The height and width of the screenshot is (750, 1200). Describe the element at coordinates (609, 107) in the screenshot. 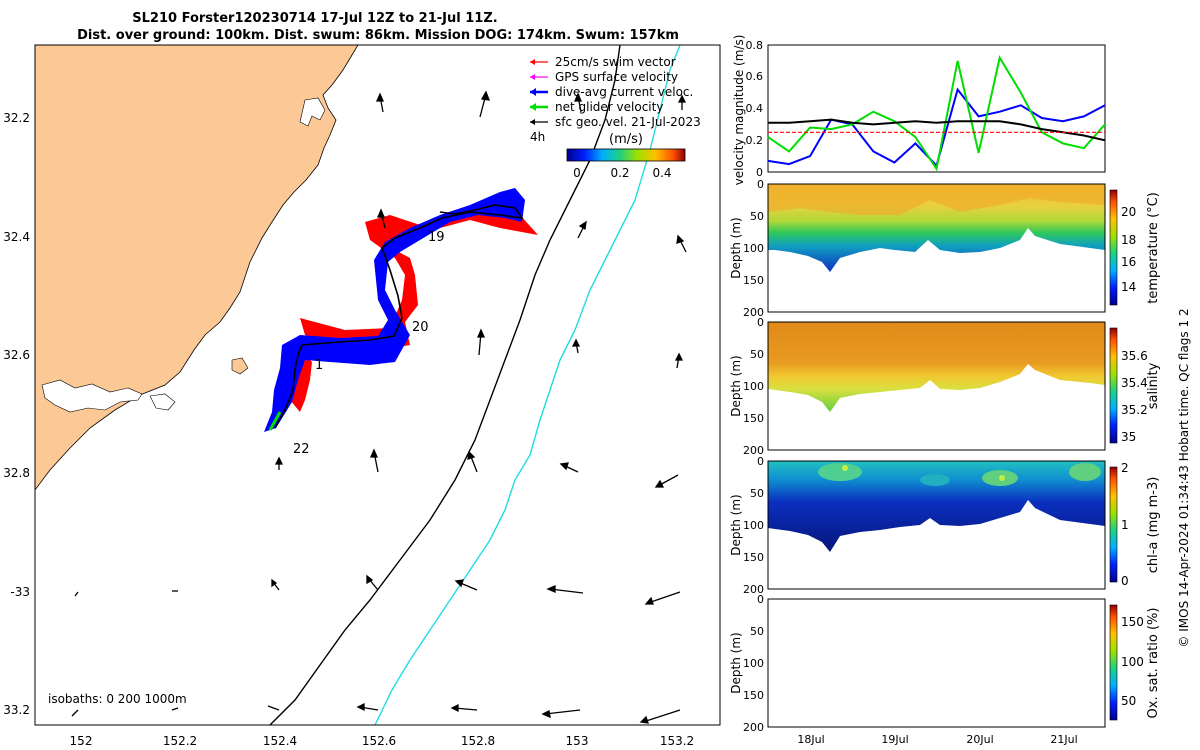

I see `legend-item-net: net glider velocity` at that location.